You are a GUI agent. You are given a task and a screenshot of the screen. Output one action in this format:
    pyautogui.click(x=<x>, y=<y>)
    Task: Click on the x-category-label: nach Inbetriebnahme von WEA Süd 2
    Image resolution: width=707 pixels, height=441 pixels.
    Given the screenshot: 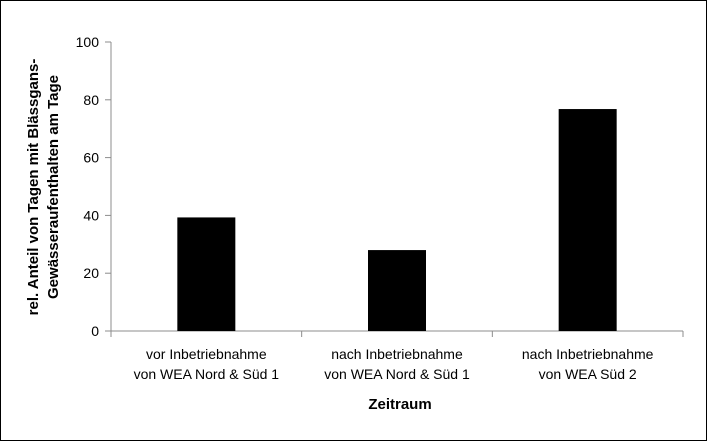 What is the action you would take?
    pyautogui.click(x=588, y=364)
    